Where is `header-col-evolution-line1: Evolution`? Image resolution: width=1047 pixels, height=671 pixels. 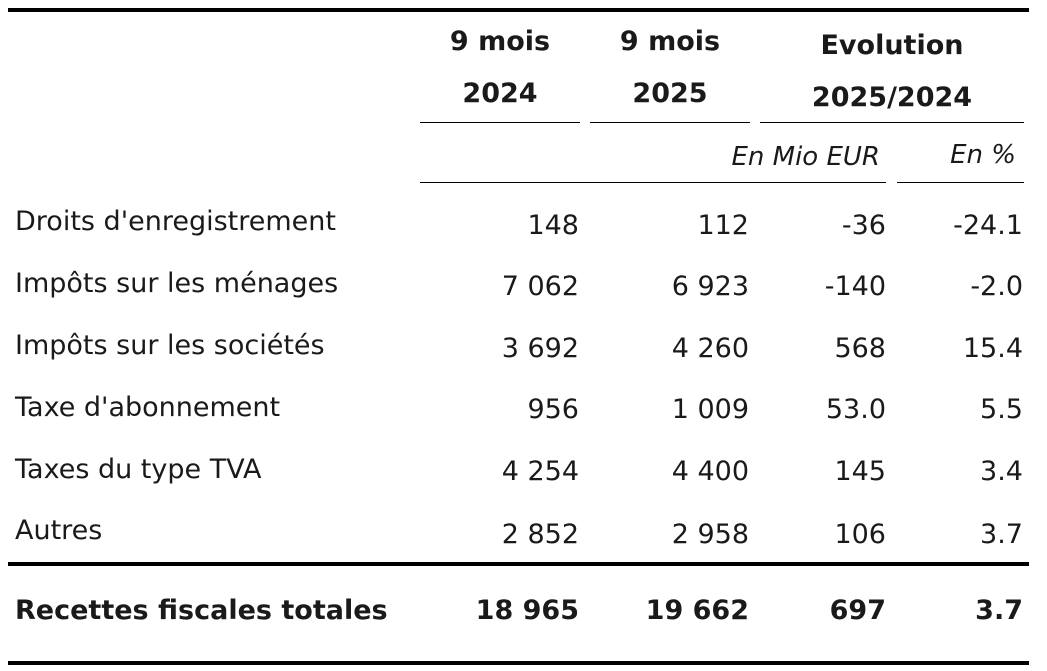 header-col-evolution-line1: Evolution is located at coordinates (892, 45).